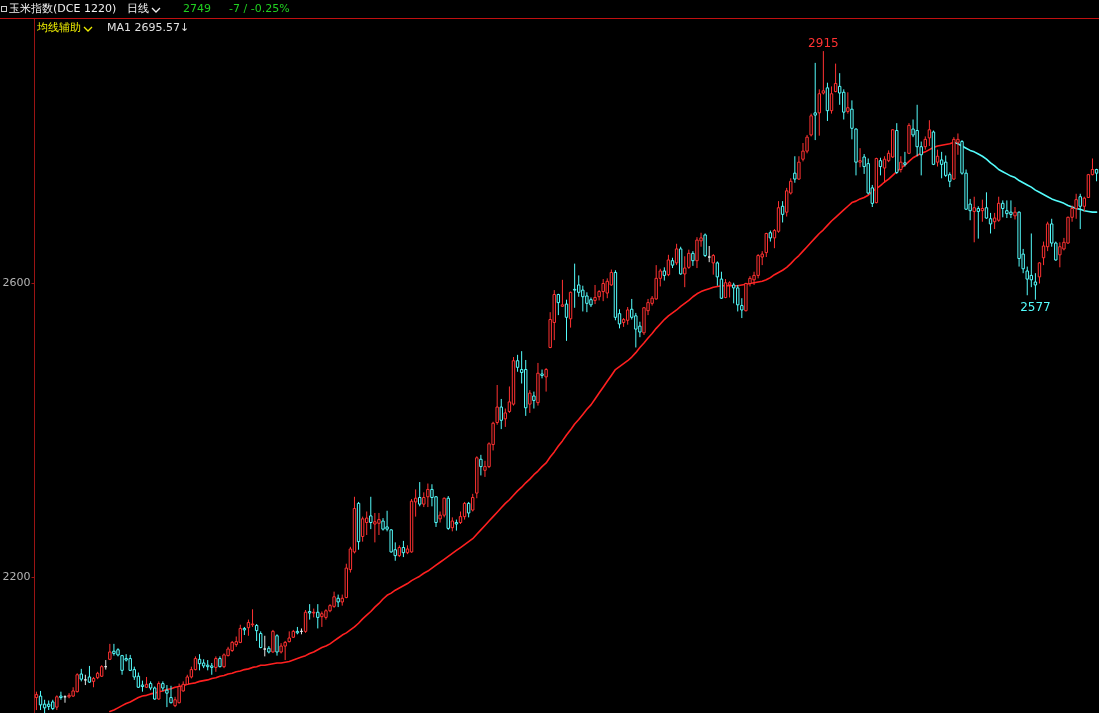 The width and height of the screenshot is (1099, 713). Describe the element at coordinates (59, 28) in the screenshot. I see `annotation: 均线辅助` at that location.